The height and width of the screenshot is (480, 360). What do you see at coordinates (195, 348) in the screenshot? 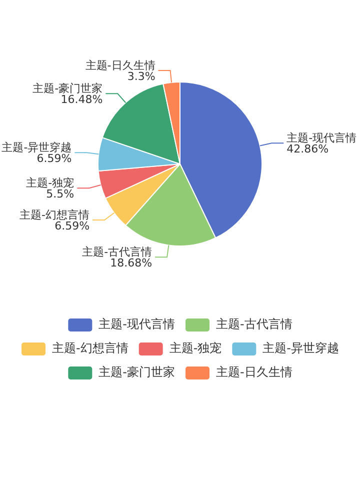
I see `legend-label: 主题-独宠` at bounding box center [195, 348].